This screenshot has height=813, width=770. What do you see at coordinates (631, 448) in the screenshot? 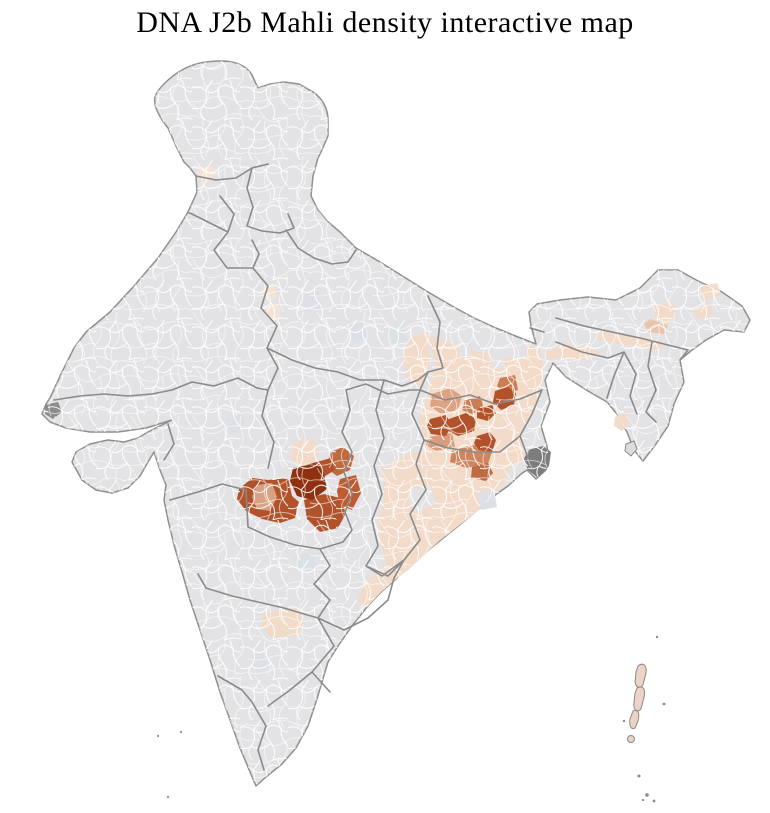
I see `bengal-islet` at bounding box center [631, 448].